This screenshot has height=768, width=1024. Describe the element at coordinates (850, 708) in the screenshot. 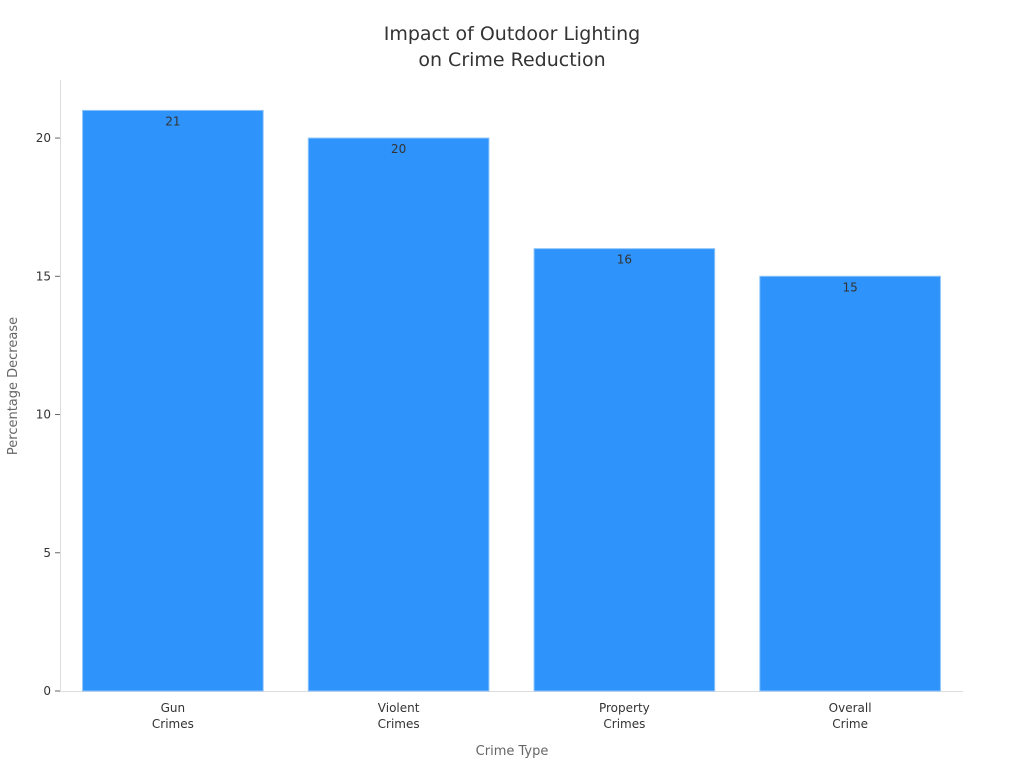

I see `x-tick-label: Overall` at that location.